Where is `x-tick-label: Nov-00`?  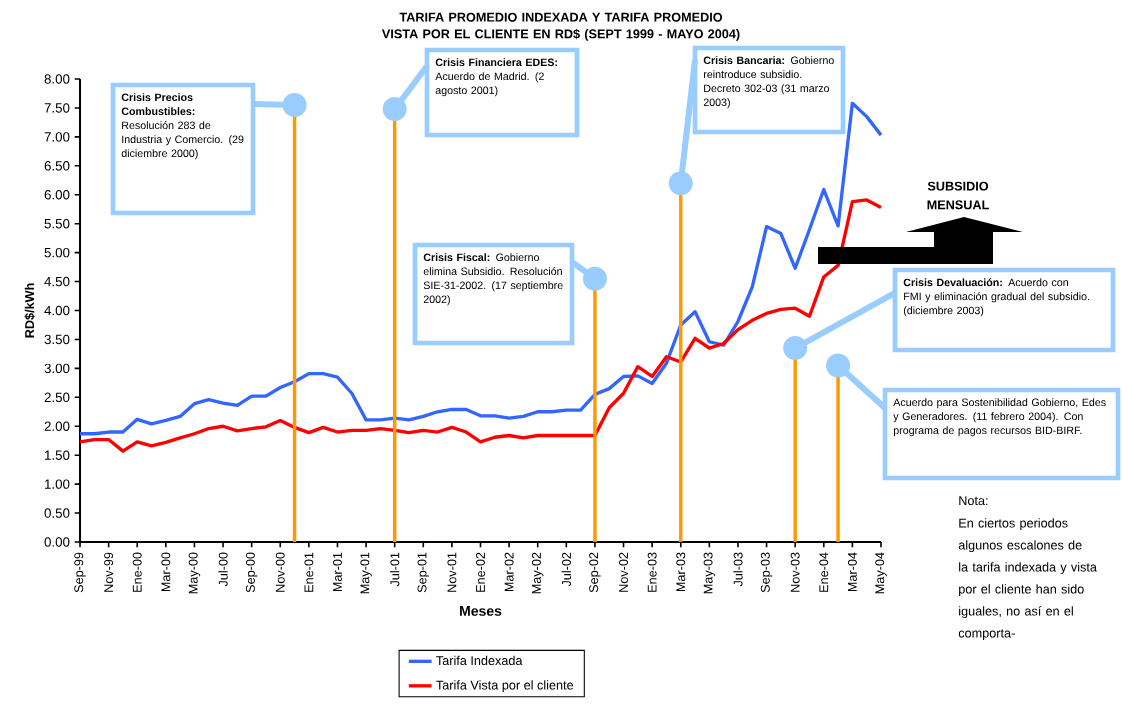
x-tick-label: Nov-00 is located at coordinates (280, 572).